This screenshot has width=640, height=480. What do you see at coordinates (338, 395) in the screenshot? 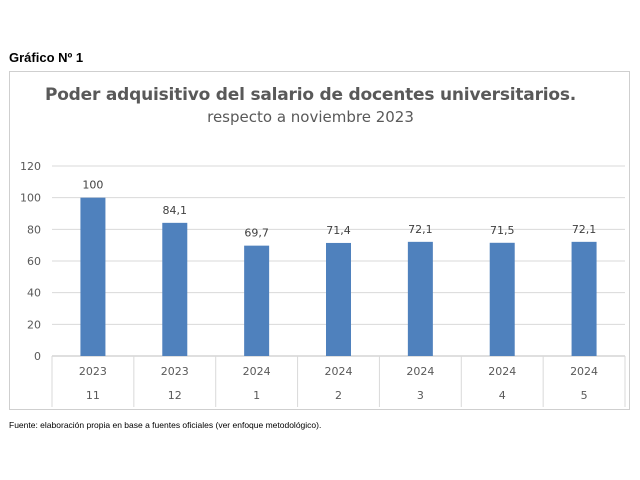
I see `x-tick-label-month: 2` at bounding box center [338, 395].